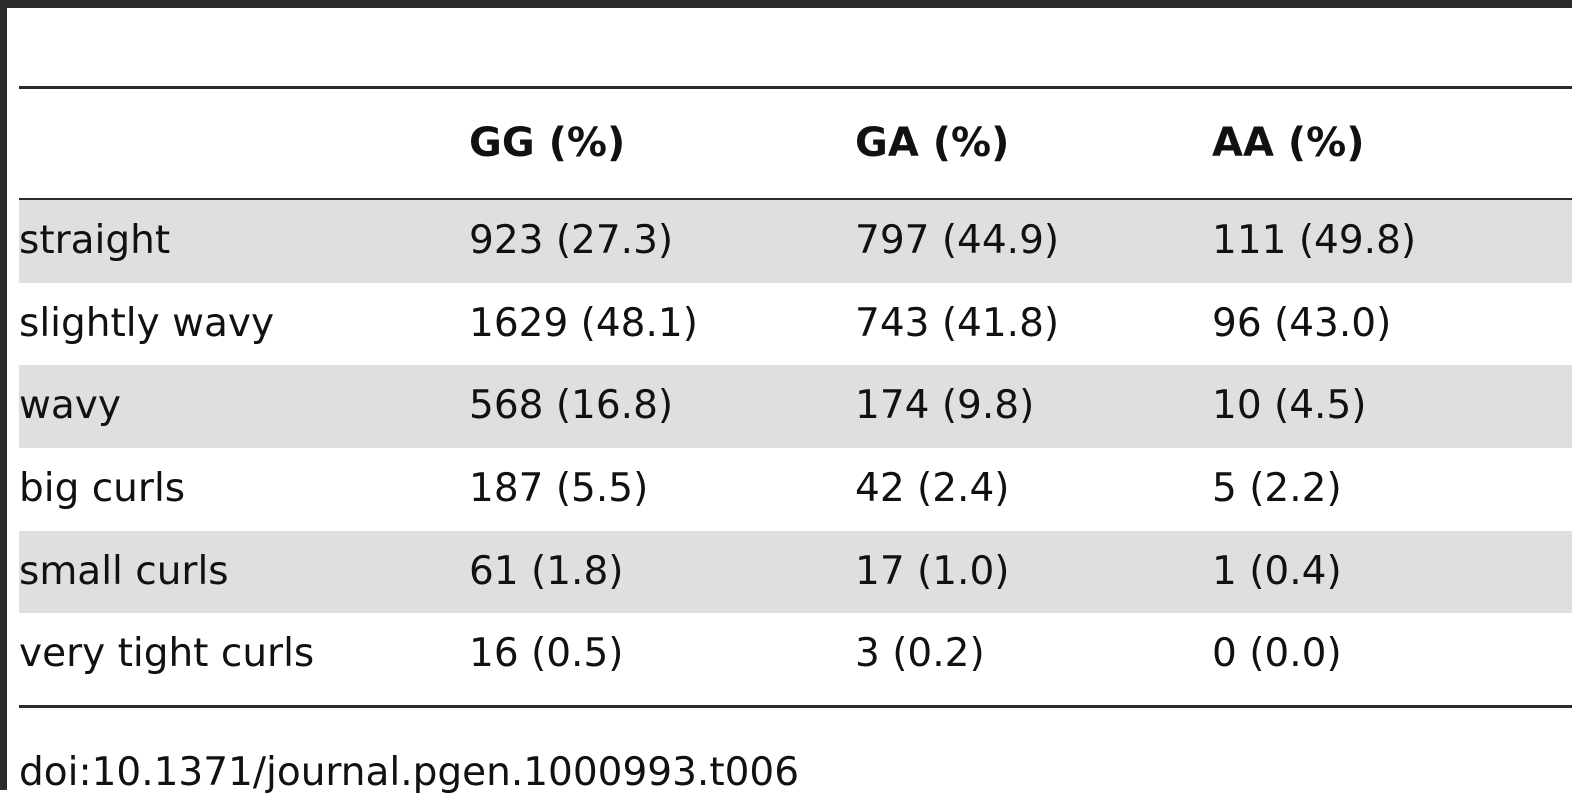  I want to click on cell-gg: 1629 (48.1), so click(583, 323).